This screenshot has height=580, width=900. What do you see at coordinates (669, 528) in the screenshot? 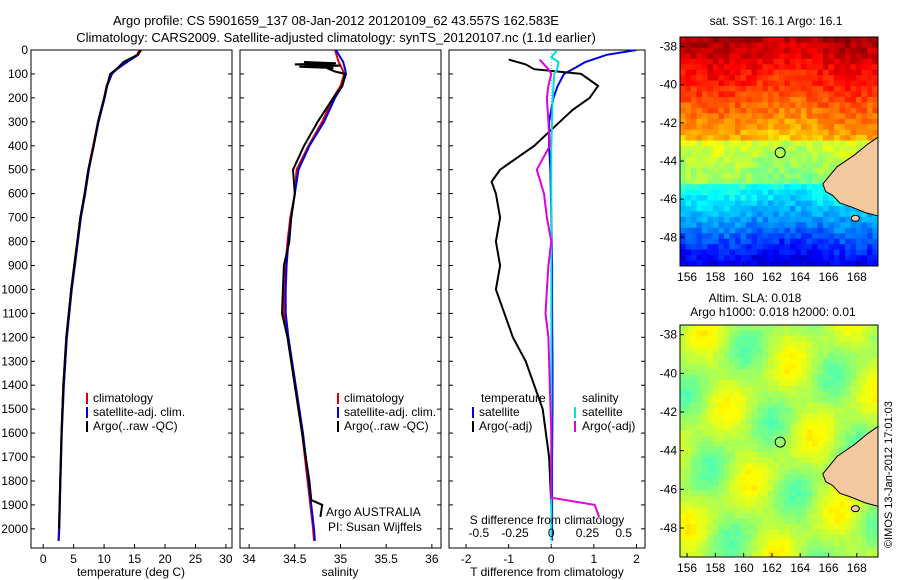
I see `lat-tick-label: -48` at bounding box center [669, 528].